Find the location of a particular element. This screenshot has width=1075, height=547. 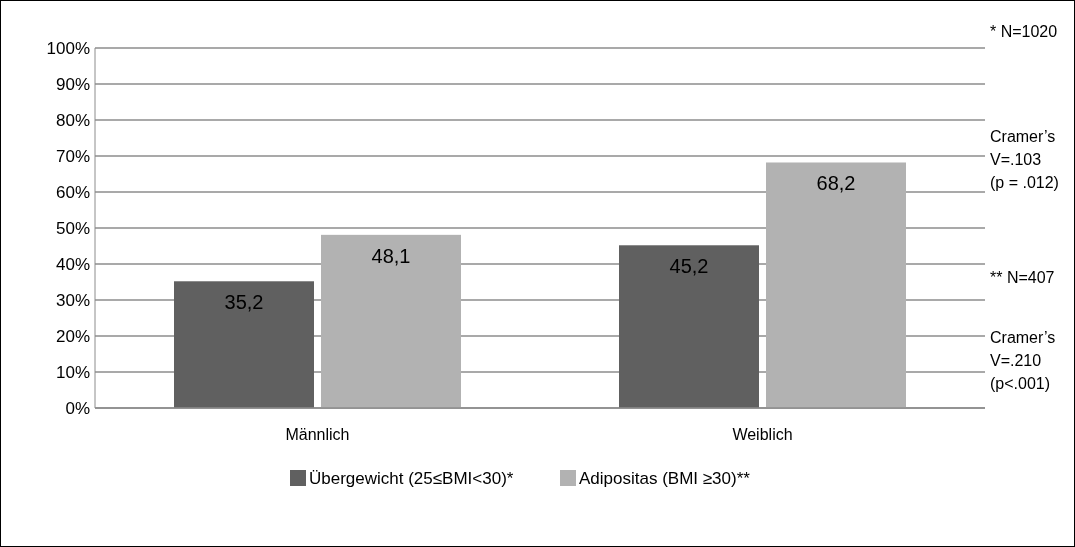

text: * N=1020 is located at coordinates (1024, 31).